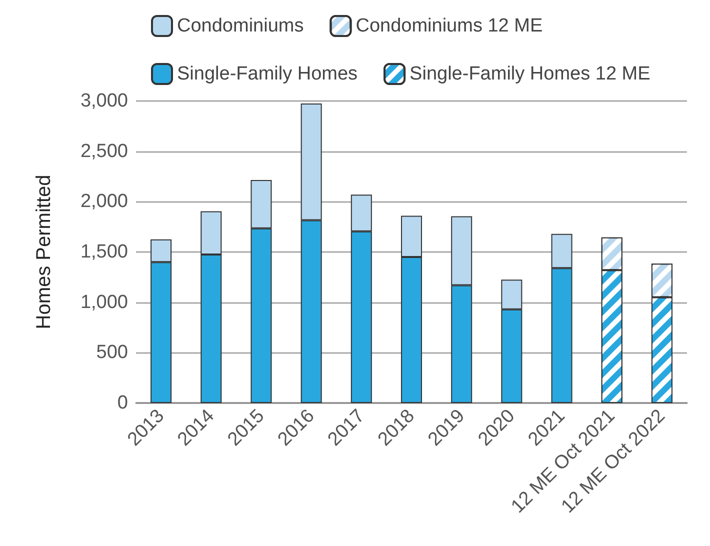  Describe the element at coordinates (240, 26) in the screenshot. I see `legend-label: Condominiums` at that location.